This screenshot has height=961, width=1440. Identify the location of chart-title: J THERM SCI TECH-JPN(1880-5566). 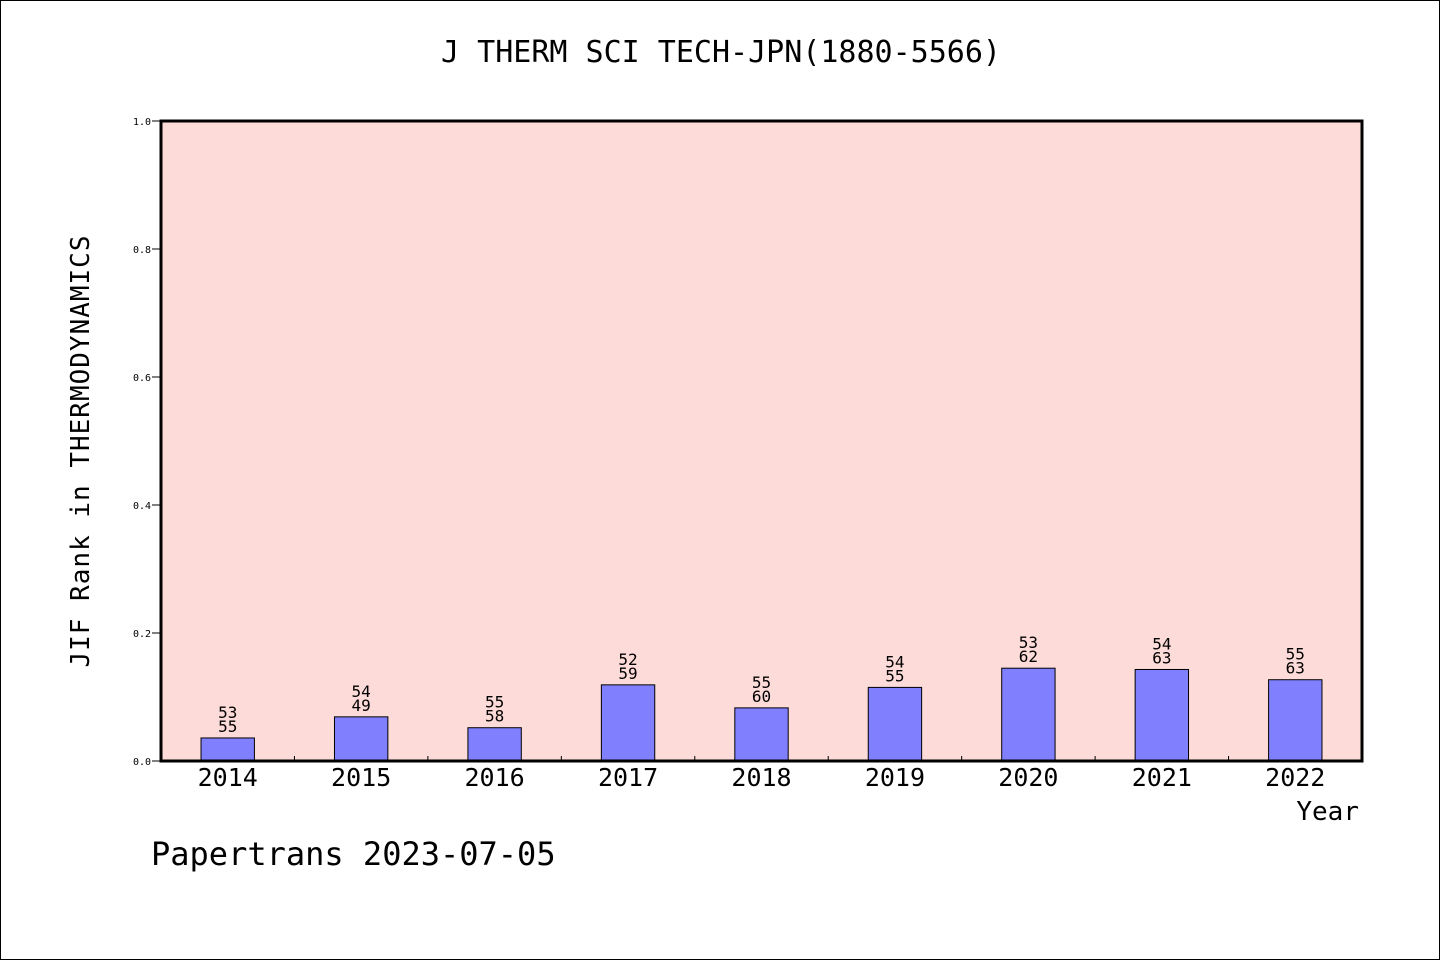
(721, 52).